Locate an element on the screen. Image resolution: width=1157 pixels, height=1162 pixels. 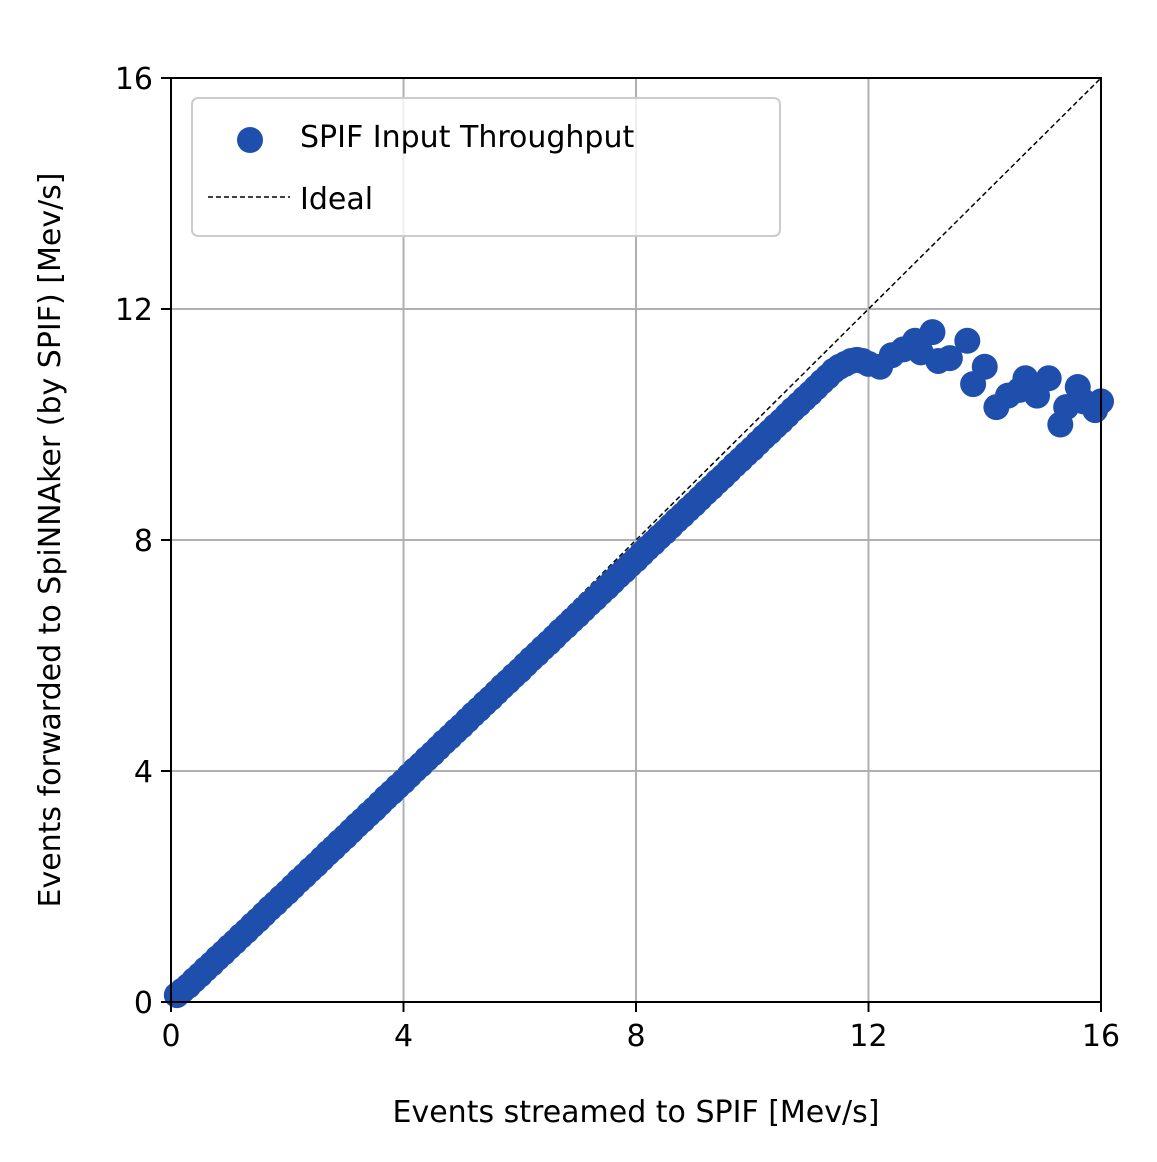
x-tick-label-0: 0 is located at coordinates (170, 1036).